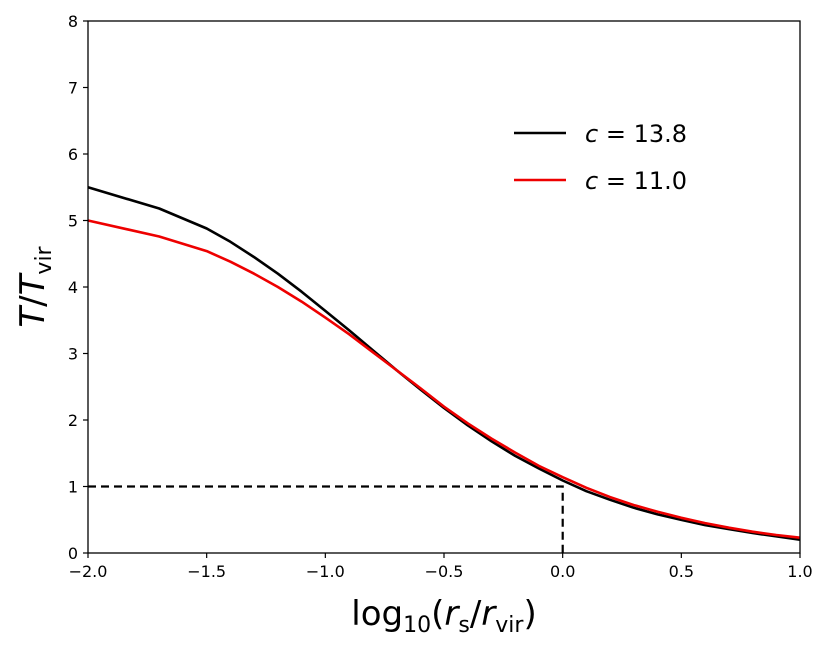  What do you see at coordinates (73, 287) in the screenshot?
I see `y-tick-label: 4` at bounding box center [73, 287].